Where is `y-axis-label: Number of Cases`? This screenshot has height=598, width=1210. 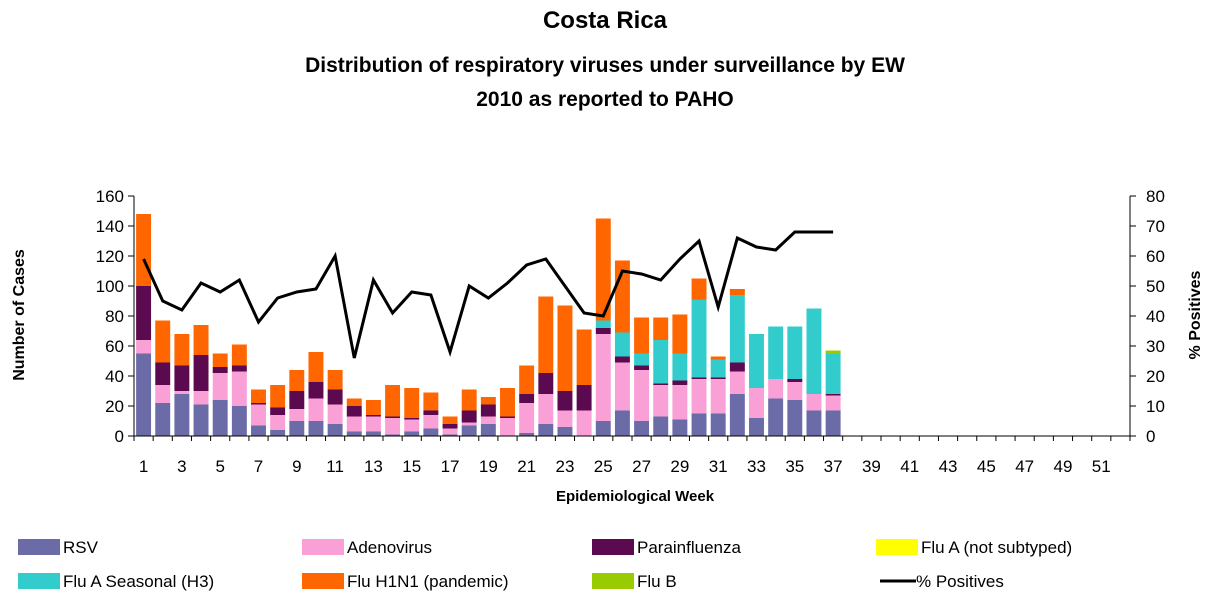
y-axis-label: Number of Cases is located at coordinates (19, 315).